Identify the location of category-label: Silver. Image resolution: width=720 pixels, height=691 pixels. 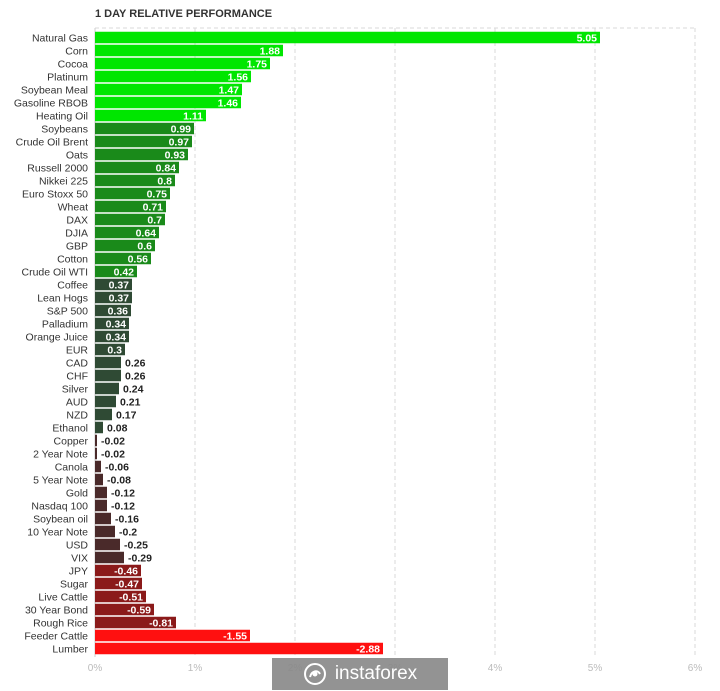
(75, 389).